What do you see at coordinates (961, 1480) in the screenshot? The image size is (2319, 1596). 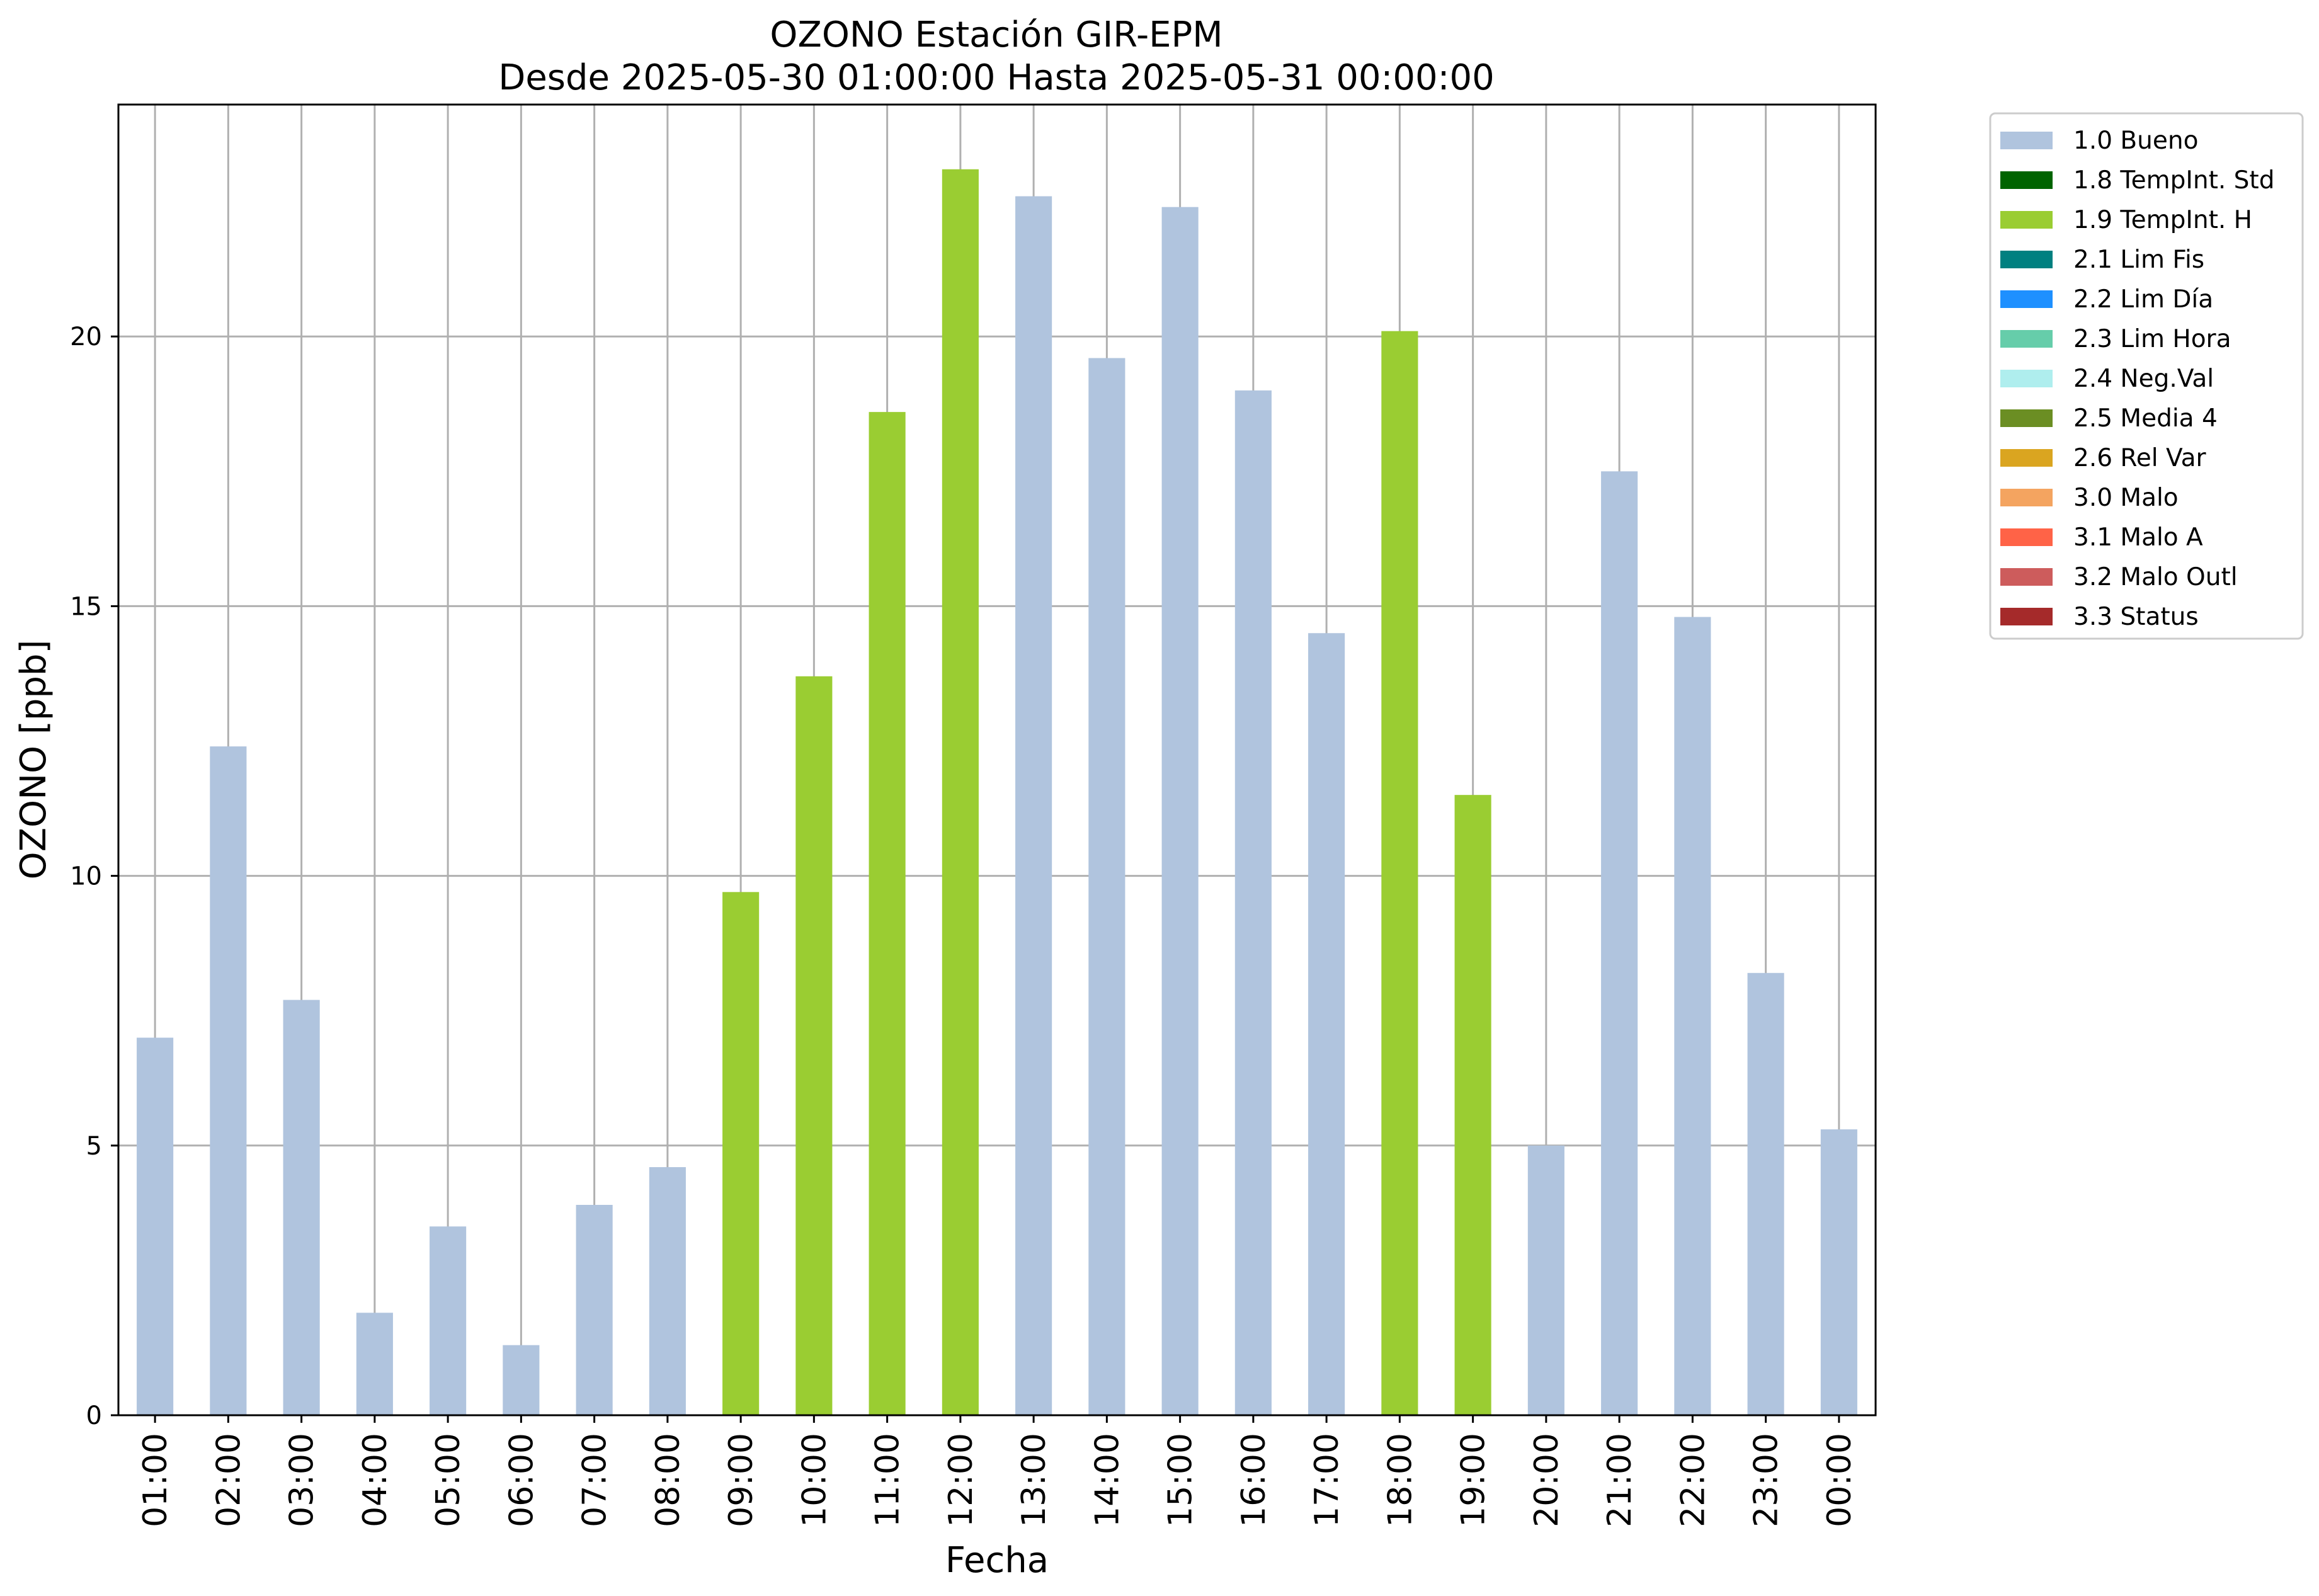 I see `x-tick-label: 12:00` at bounding box center [961, 1480].